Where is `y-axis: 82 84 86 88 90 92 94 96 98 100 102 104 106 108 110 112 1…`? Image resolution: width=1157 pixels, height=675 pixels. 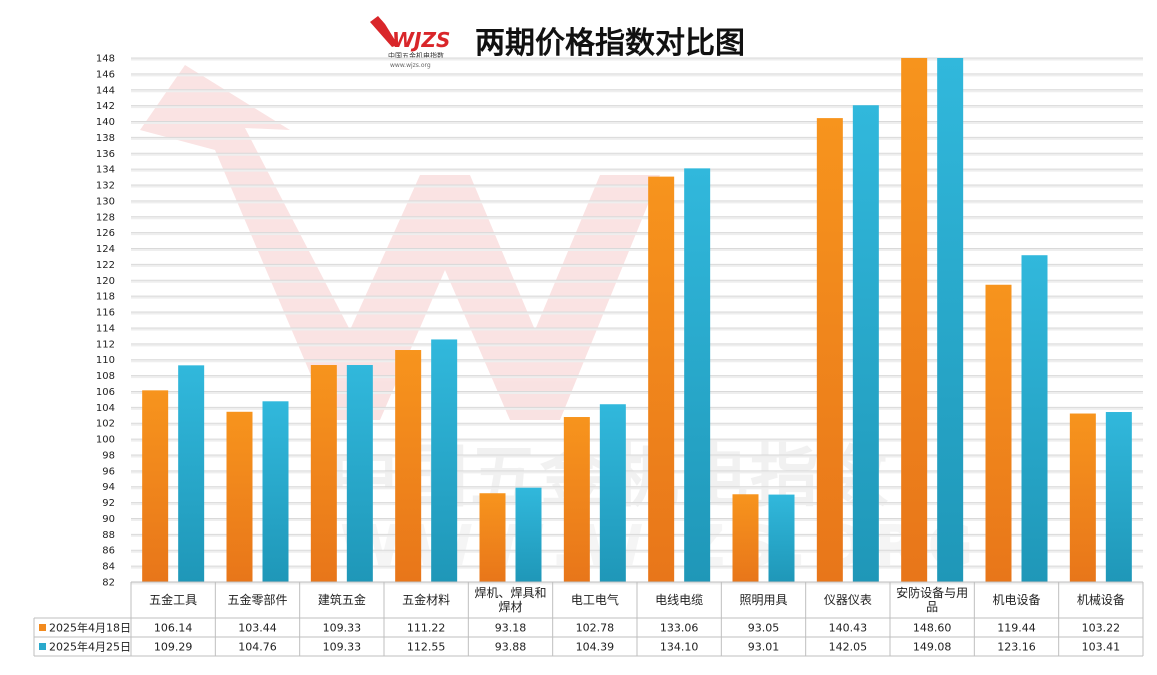 y-axis: 82 84 86 88 90 92 94 96 98 100 102 104 106 108 110 112 1… is located at coordinates (105, 321).